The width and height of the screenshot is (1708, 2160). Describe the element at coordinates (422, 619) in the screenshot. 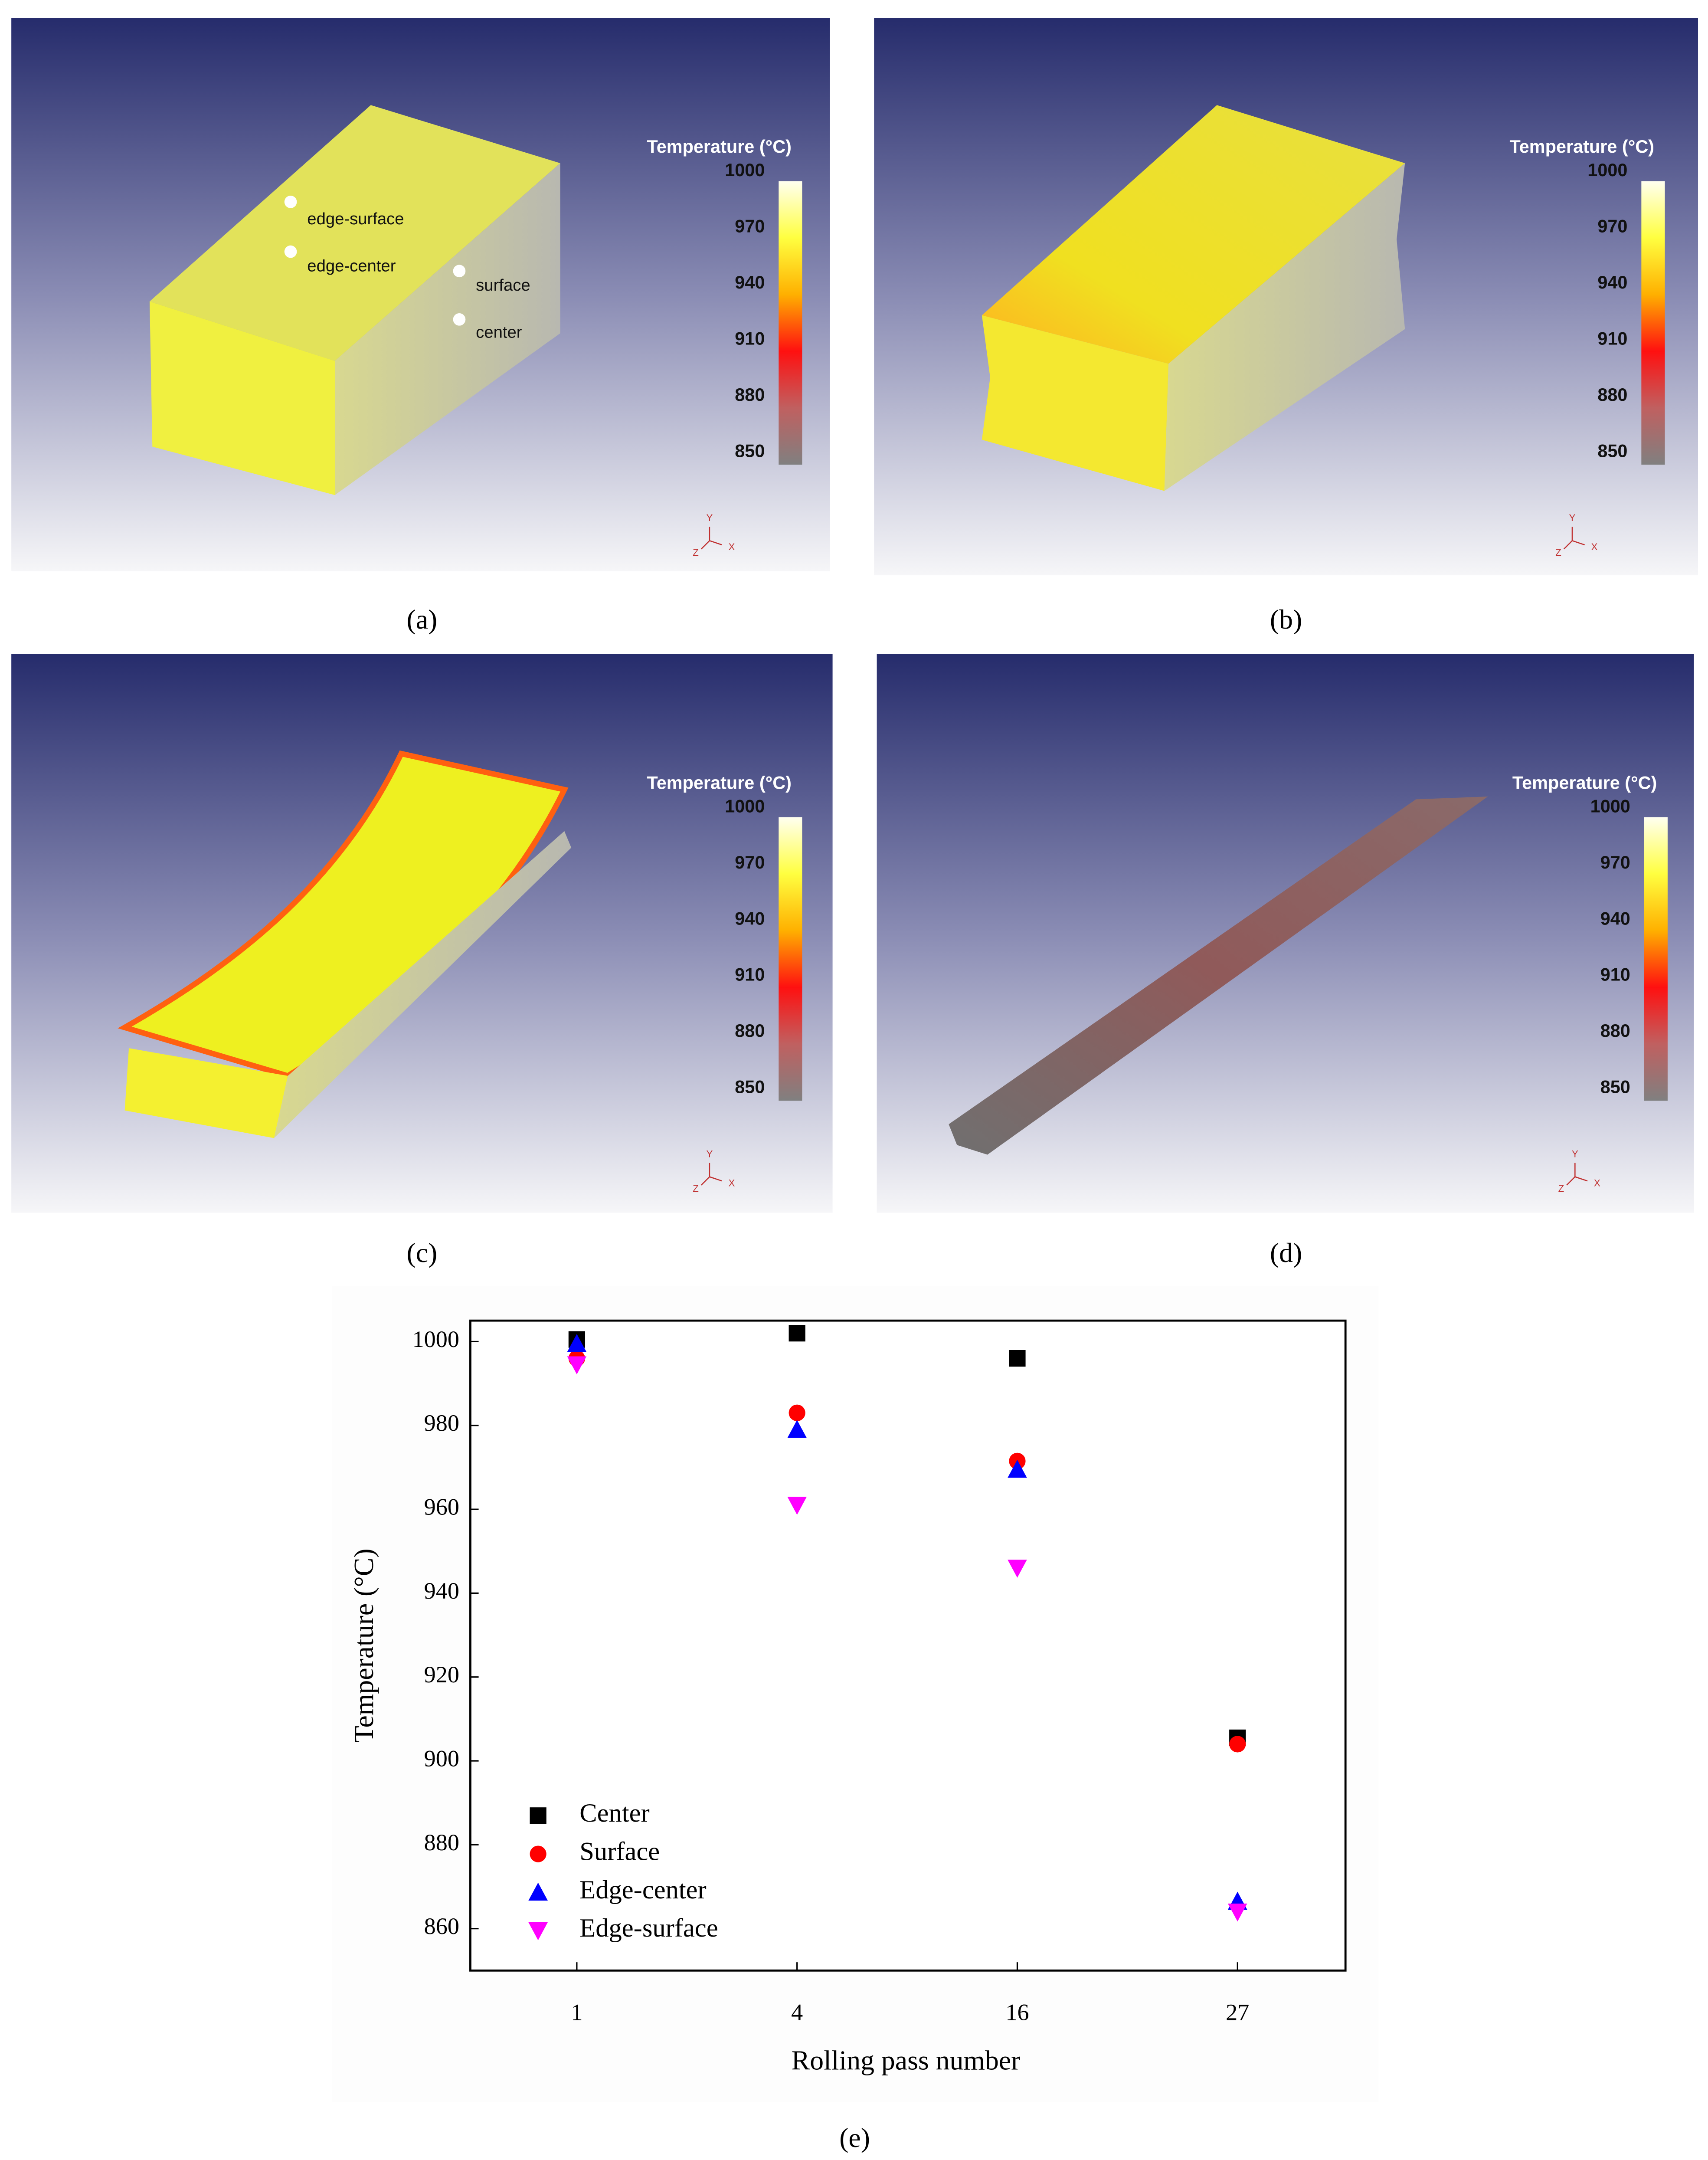

I see `caption: (a)` at that location.